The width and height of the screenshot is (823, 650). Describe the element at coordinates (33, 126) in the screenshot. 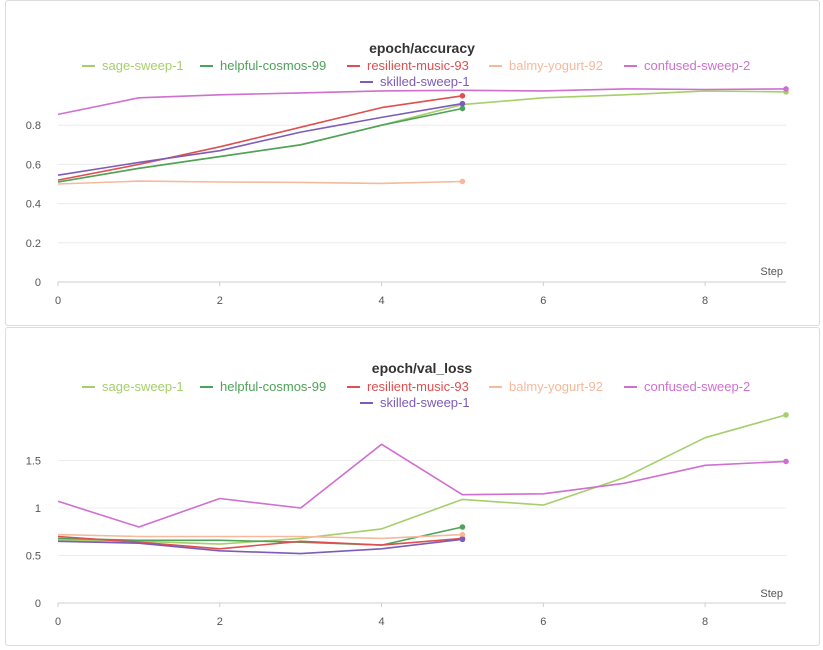

I see `y-tick-label: 0.8` at that location.